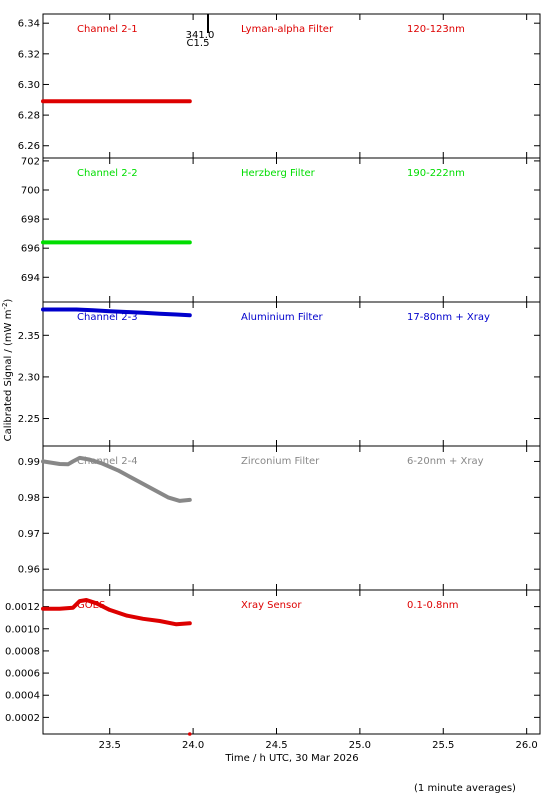 The image size is (550, 800). I want to click on y-tick-label: 2.25, so click(29, 419).